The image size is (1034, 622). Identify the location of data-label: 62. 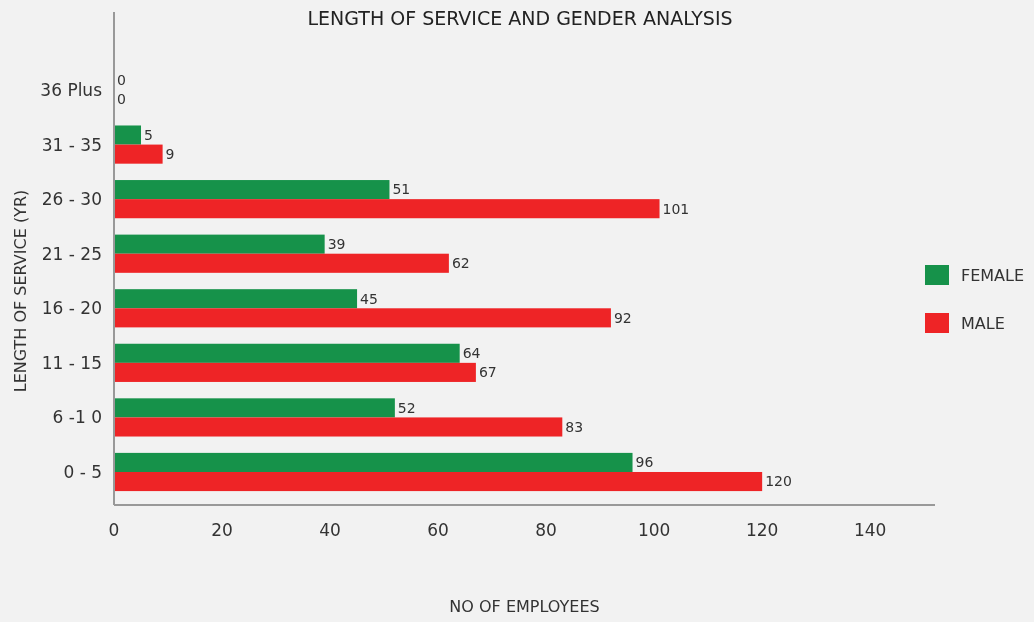
(460, 263).